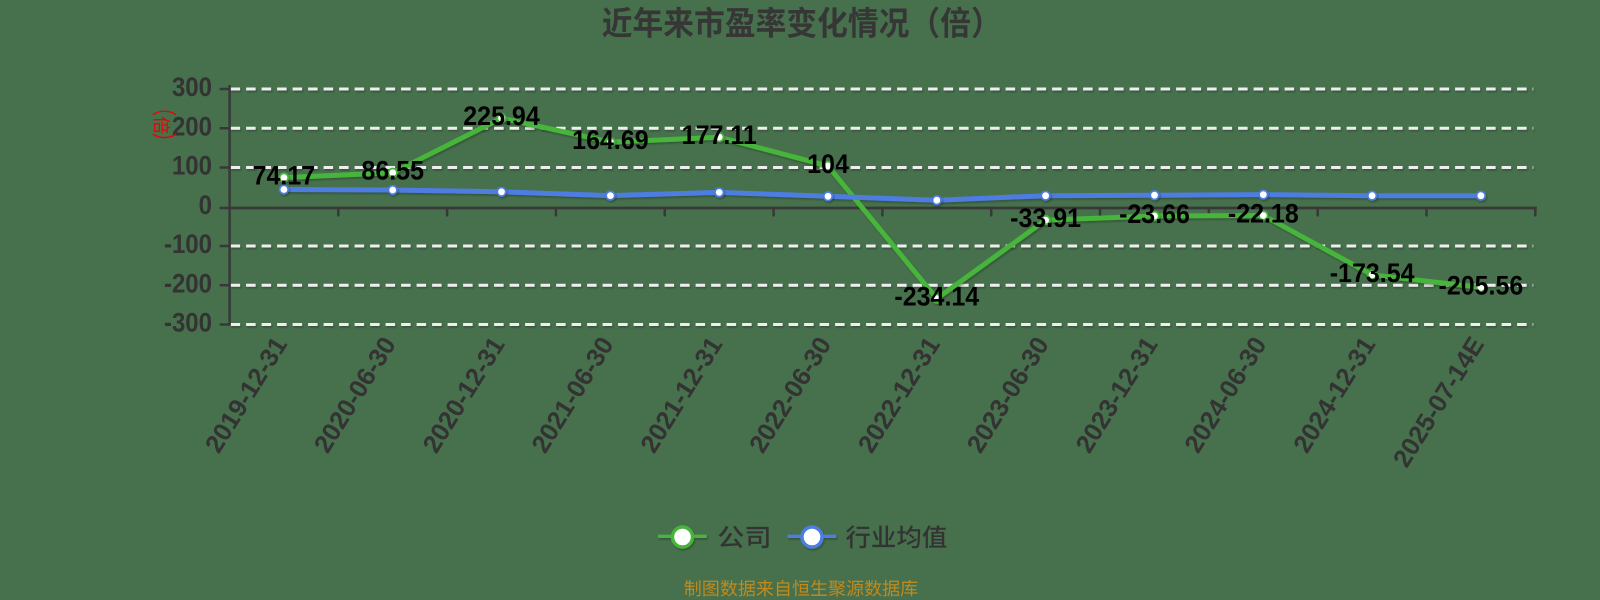 This screenshot has width=1600, height=600. Describe the element at coordinates (828, 163) in the screenshot. I see `svg-text: 104` at that location.